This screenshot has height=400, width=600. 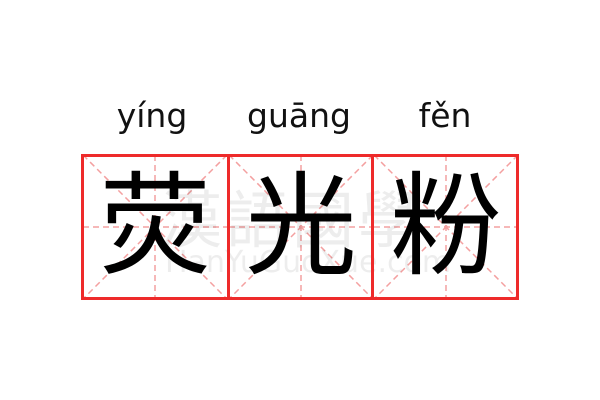 I want to click on character-3: 粉, so click(x=446, y=227).